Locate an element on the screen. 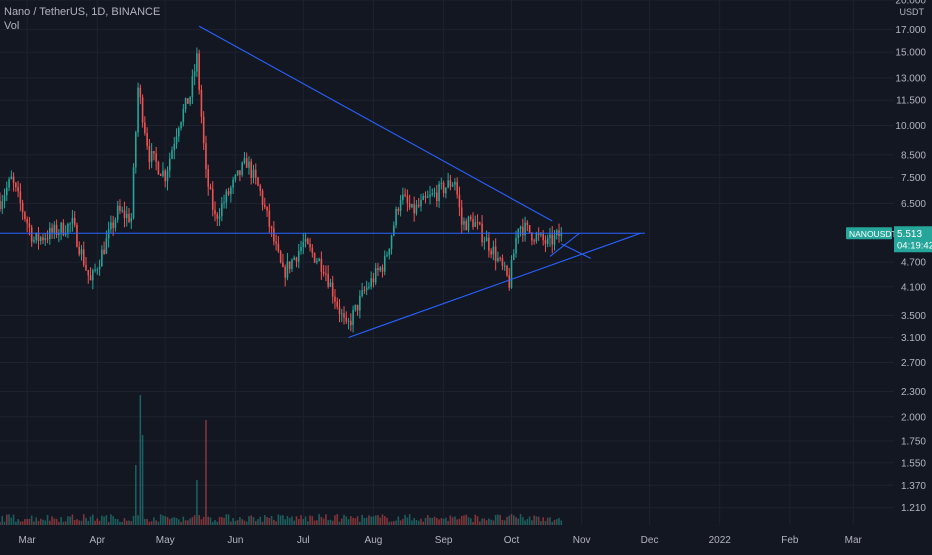 Image resolution: width=932 pixels, height=555 pixels. symbol-title: Nano / TetherUS, 1D, BINANCE is located at coordinates (82, 12).